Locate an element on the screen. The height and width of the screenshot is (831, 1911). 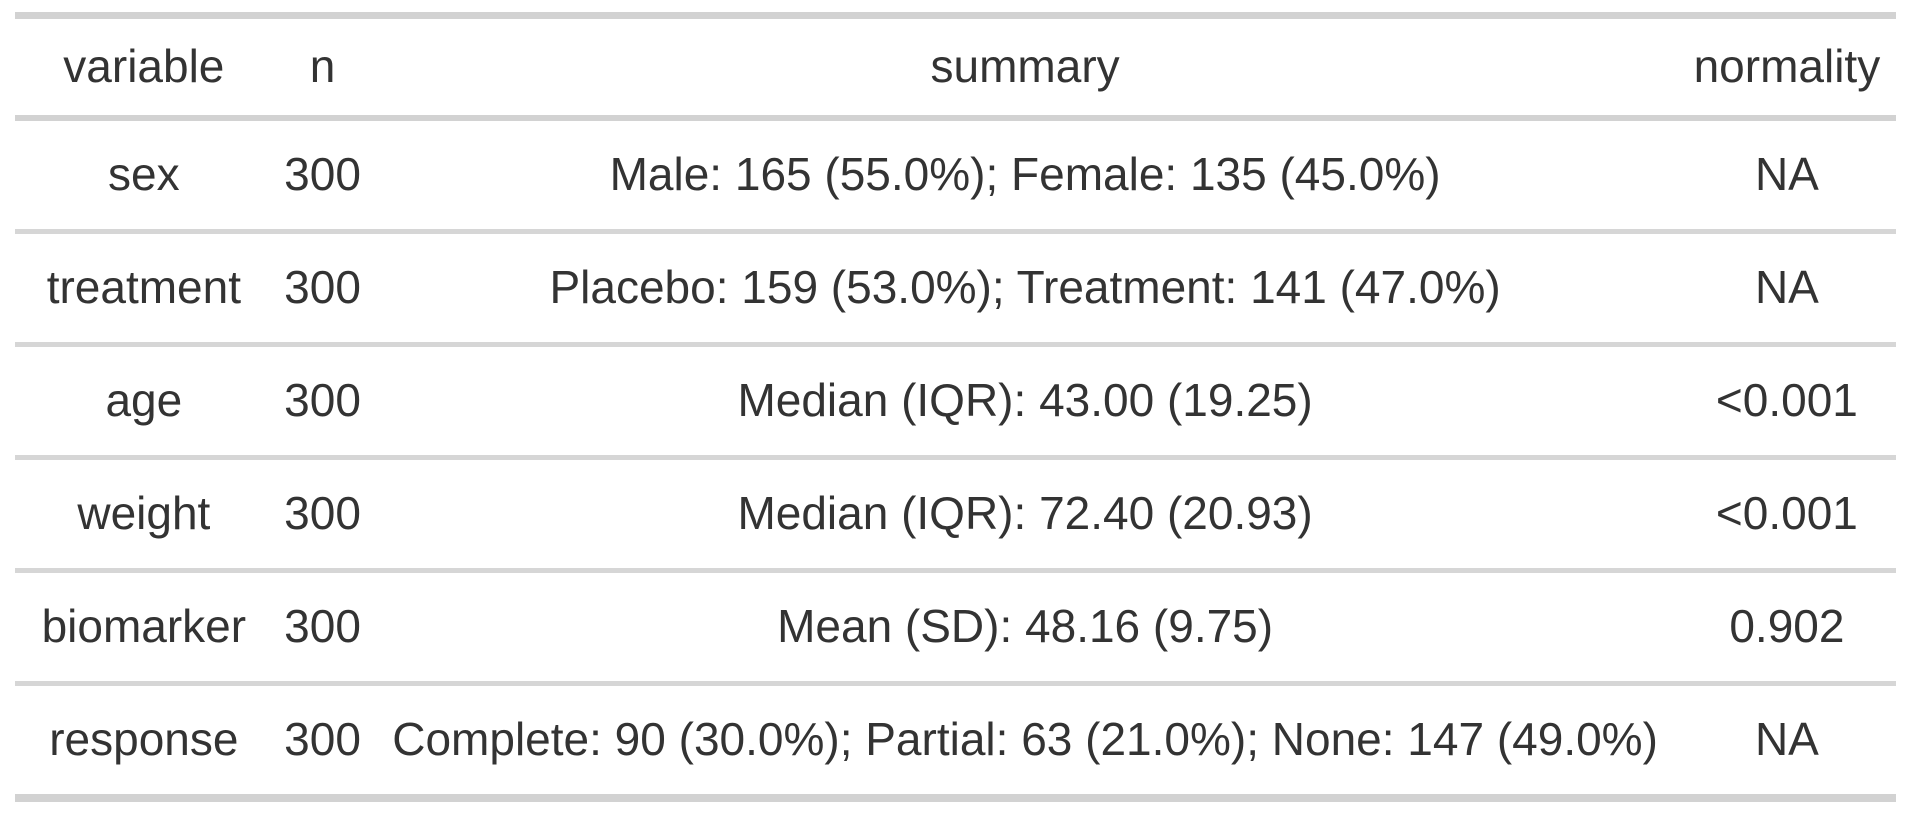
table-header: variable n summary normality is located at coordinates (955, 68).